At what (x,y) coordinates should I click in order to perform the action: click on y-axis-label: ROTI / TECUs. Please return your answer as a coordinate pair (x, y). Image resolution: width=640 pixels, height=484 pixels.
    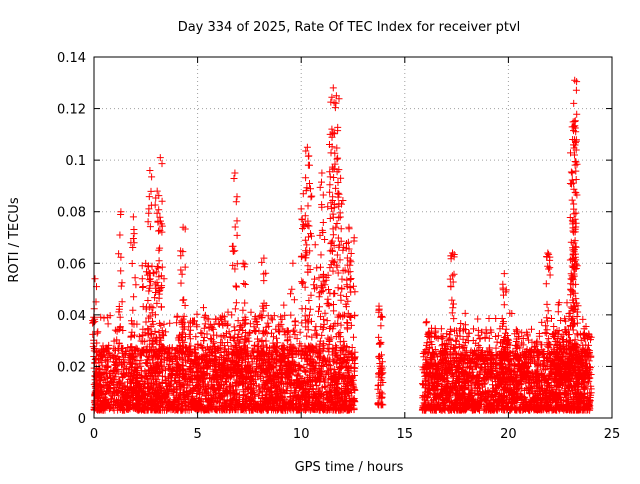
    Looking at the image, I should click on (14, 239).